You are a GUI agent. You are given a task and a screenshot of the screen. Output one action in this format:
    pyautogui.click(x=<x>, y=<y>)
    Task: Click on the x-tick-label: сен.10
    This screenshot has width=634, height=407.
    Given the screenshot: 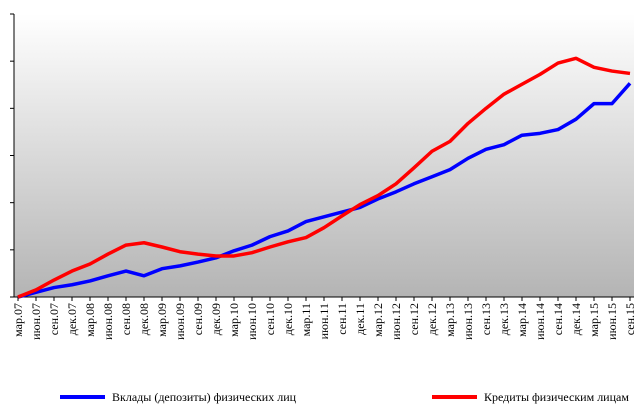 What is the action you would take?
    pyautogui.click(x=270, y=319)
    